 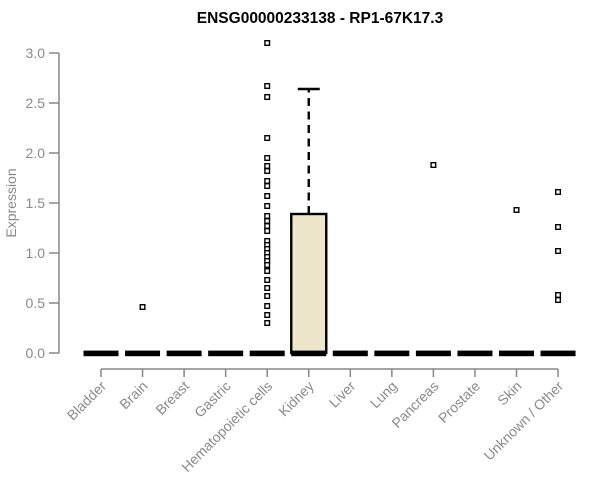 What do you see at coordinates (36, 253) in the screenshot?
I see `y-tick-label: 1.0` at bounding box center [36, 253].